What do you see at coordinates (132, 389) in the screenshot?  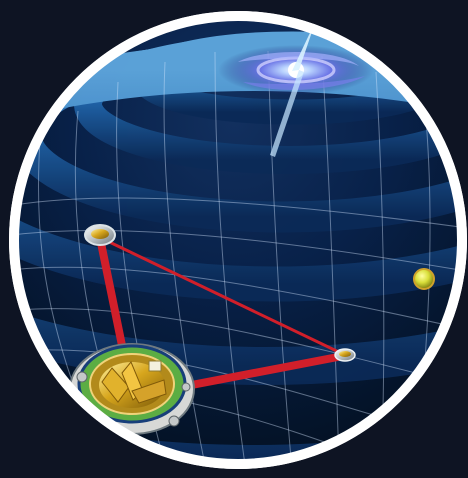 I see `lisa-spacecraft-large` at bounding box center [132, 389].